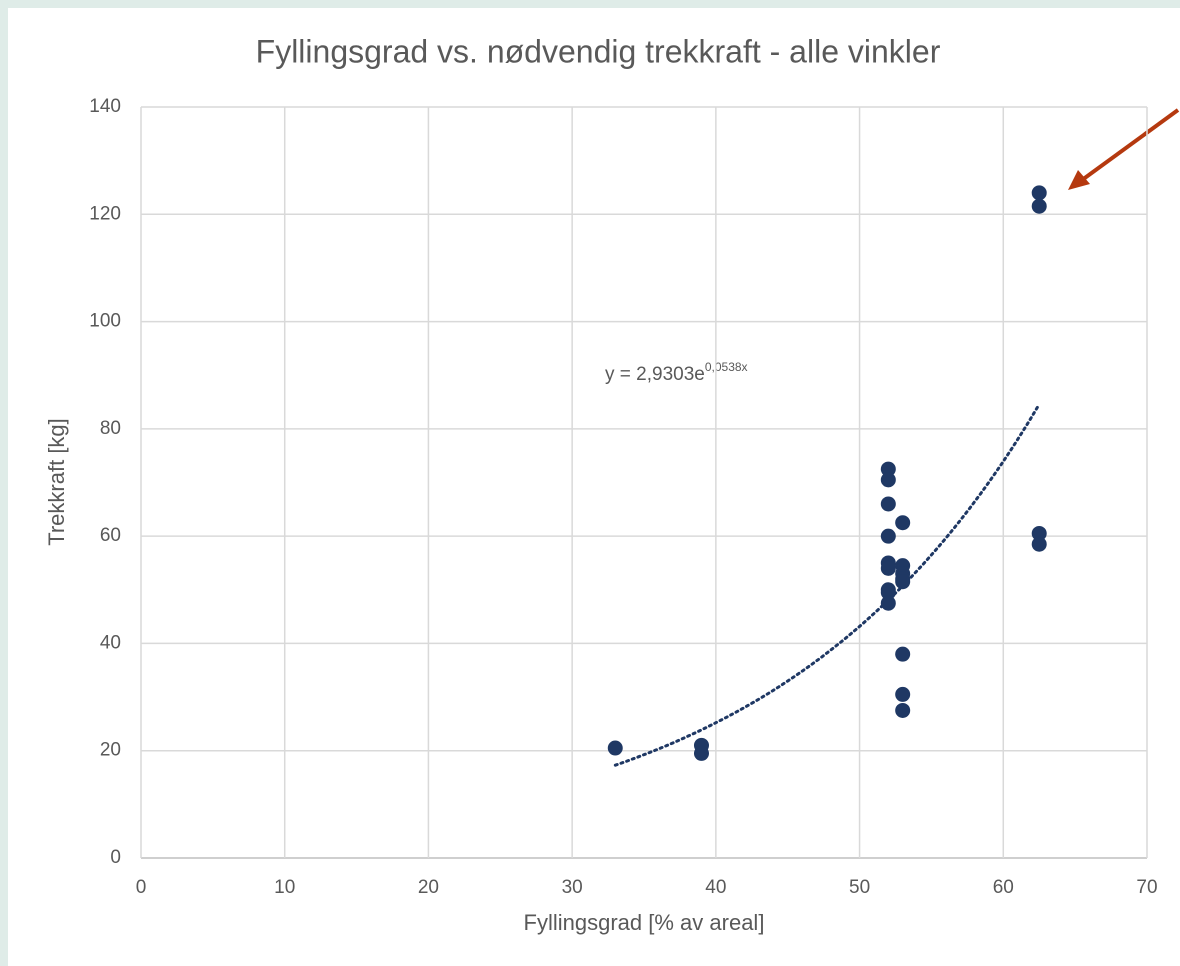 Image resolution: width=1180 pixels, height=966 pixels. I want to click on x-tick-label: 60, so click(1003, 887).